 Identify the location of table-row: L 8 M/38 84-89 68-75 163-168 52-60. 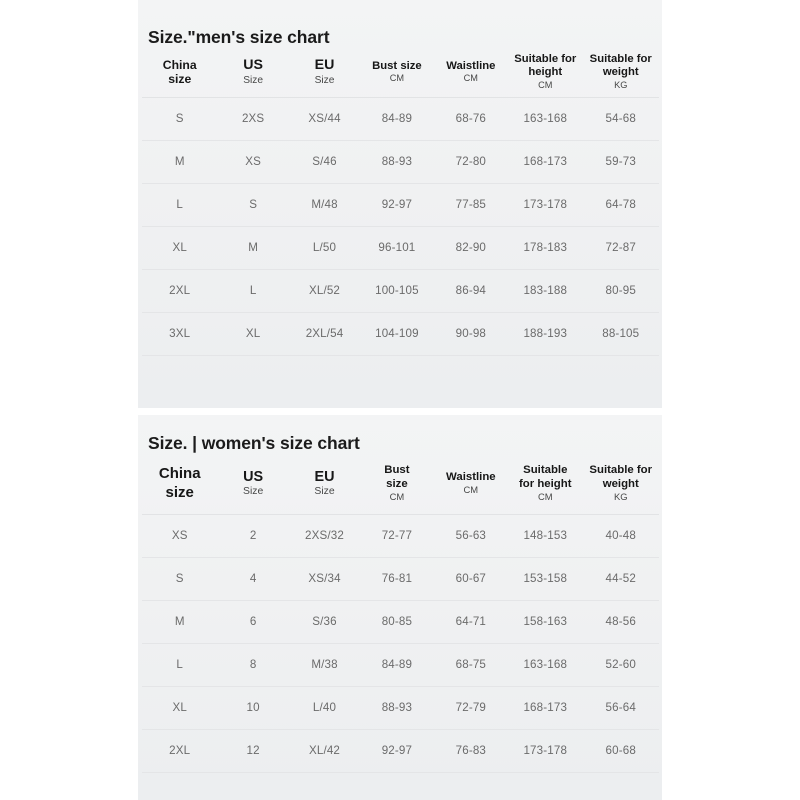
(400, 665).